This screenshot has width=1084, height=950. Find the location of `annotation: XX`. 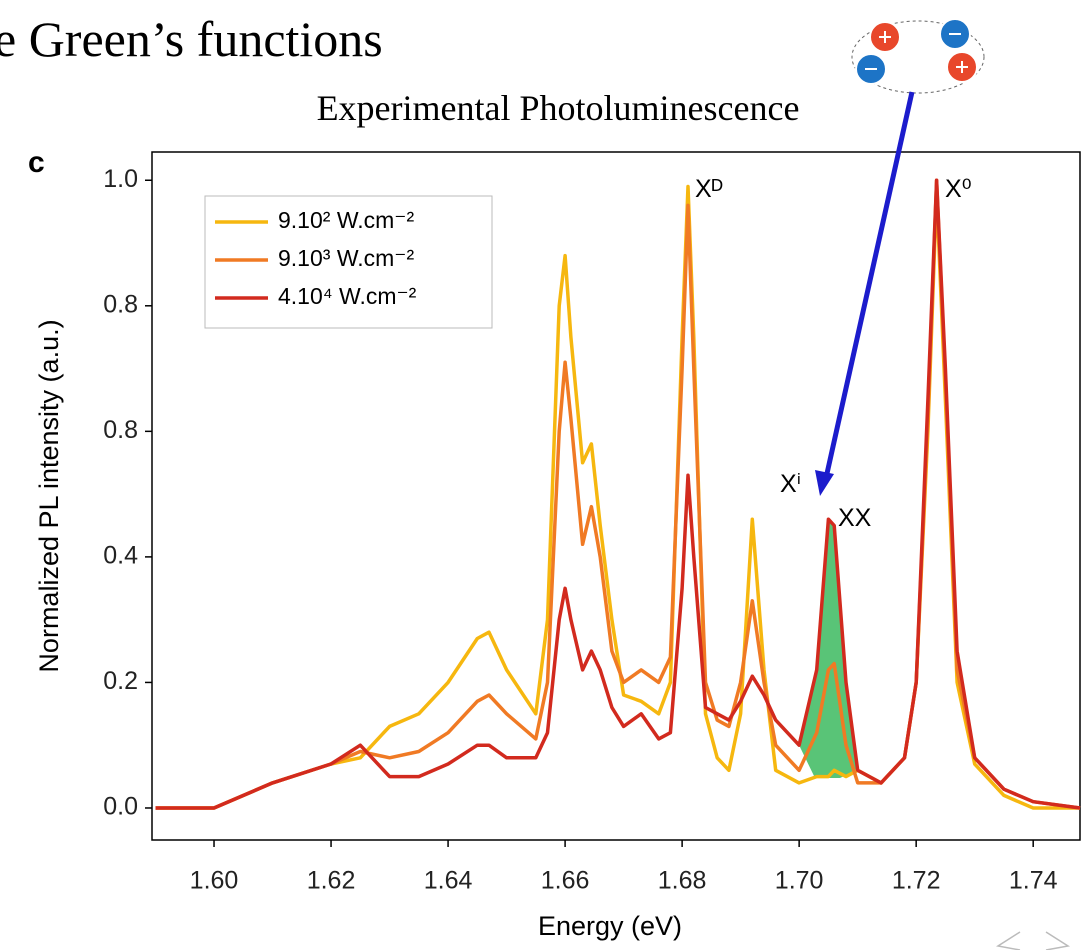

annotation: XX is located at coordinates (855, 518).